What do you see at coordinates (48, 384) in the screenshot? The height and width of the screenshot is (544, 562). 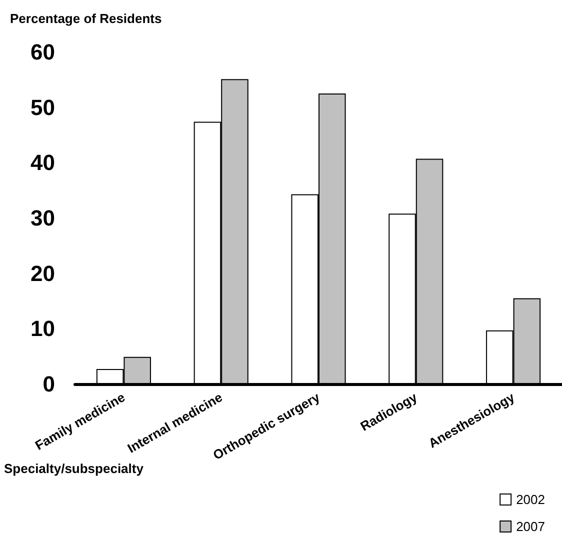 I see `y-tick-label: 0` at bounding box center [48, 384].